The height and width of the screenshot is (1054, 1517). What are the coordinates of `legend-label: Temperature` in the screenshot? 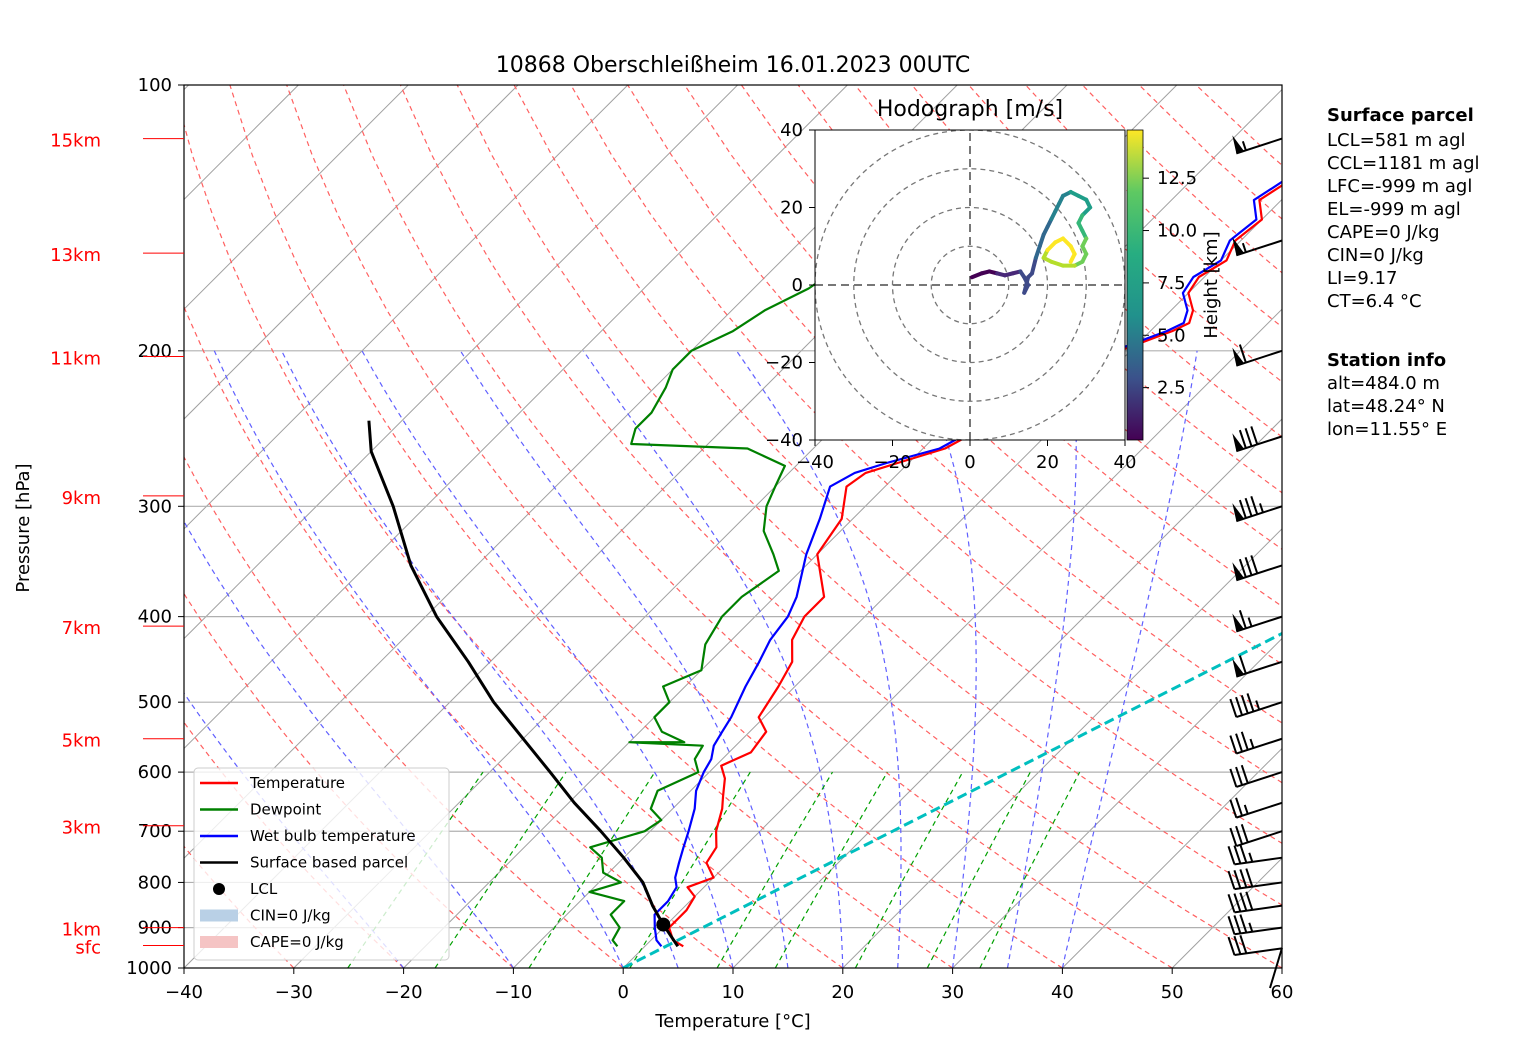 It's located at (297, 783).